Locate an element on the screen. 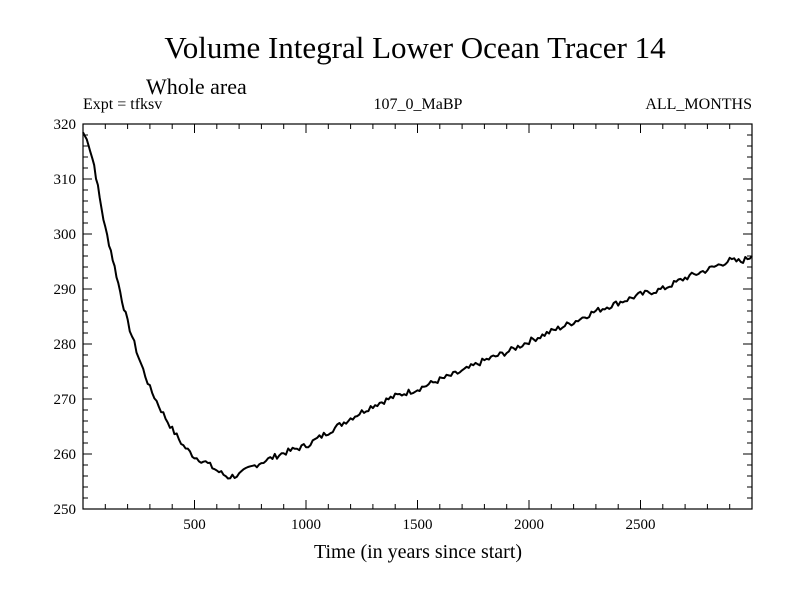 The image size is (800, 600). y-tick-label: 310 is located at coordinates (65, 180).